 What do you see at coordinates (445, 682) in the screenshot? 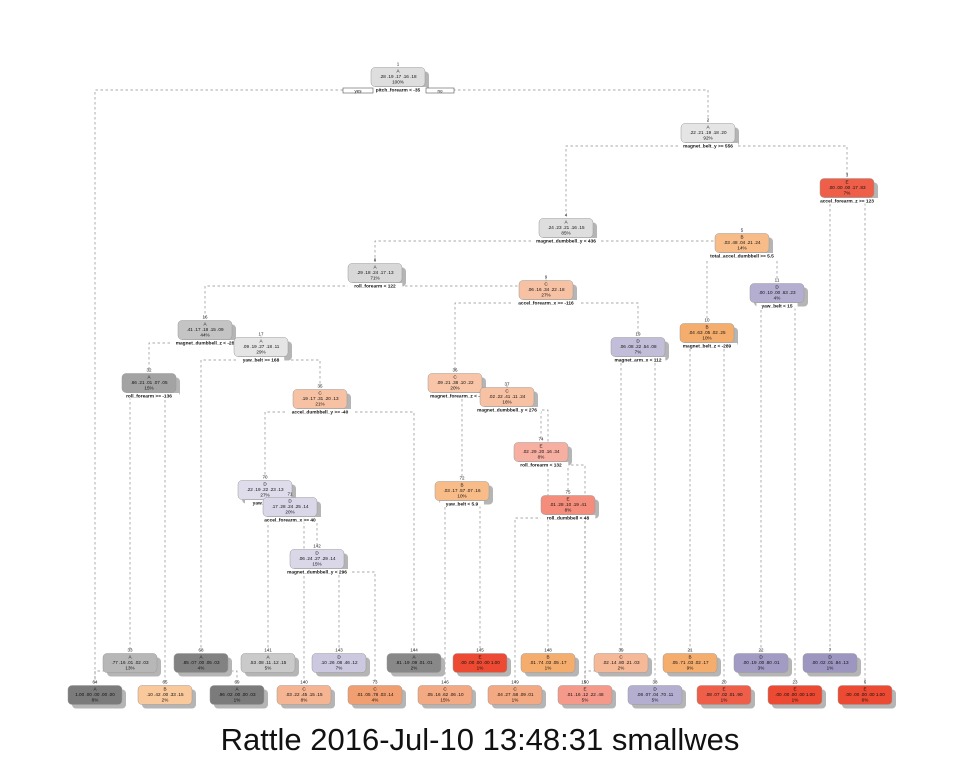
I see `node-id: 146` at bounding box center [445, 682].